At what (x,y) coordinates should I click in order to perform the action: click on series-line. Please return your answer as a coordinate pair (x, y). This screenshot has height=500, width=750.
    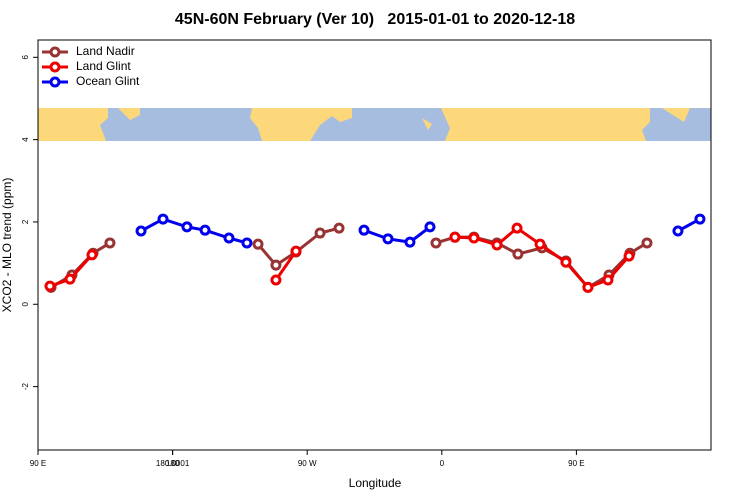
    Looking at the image, I should click on (340, 258).